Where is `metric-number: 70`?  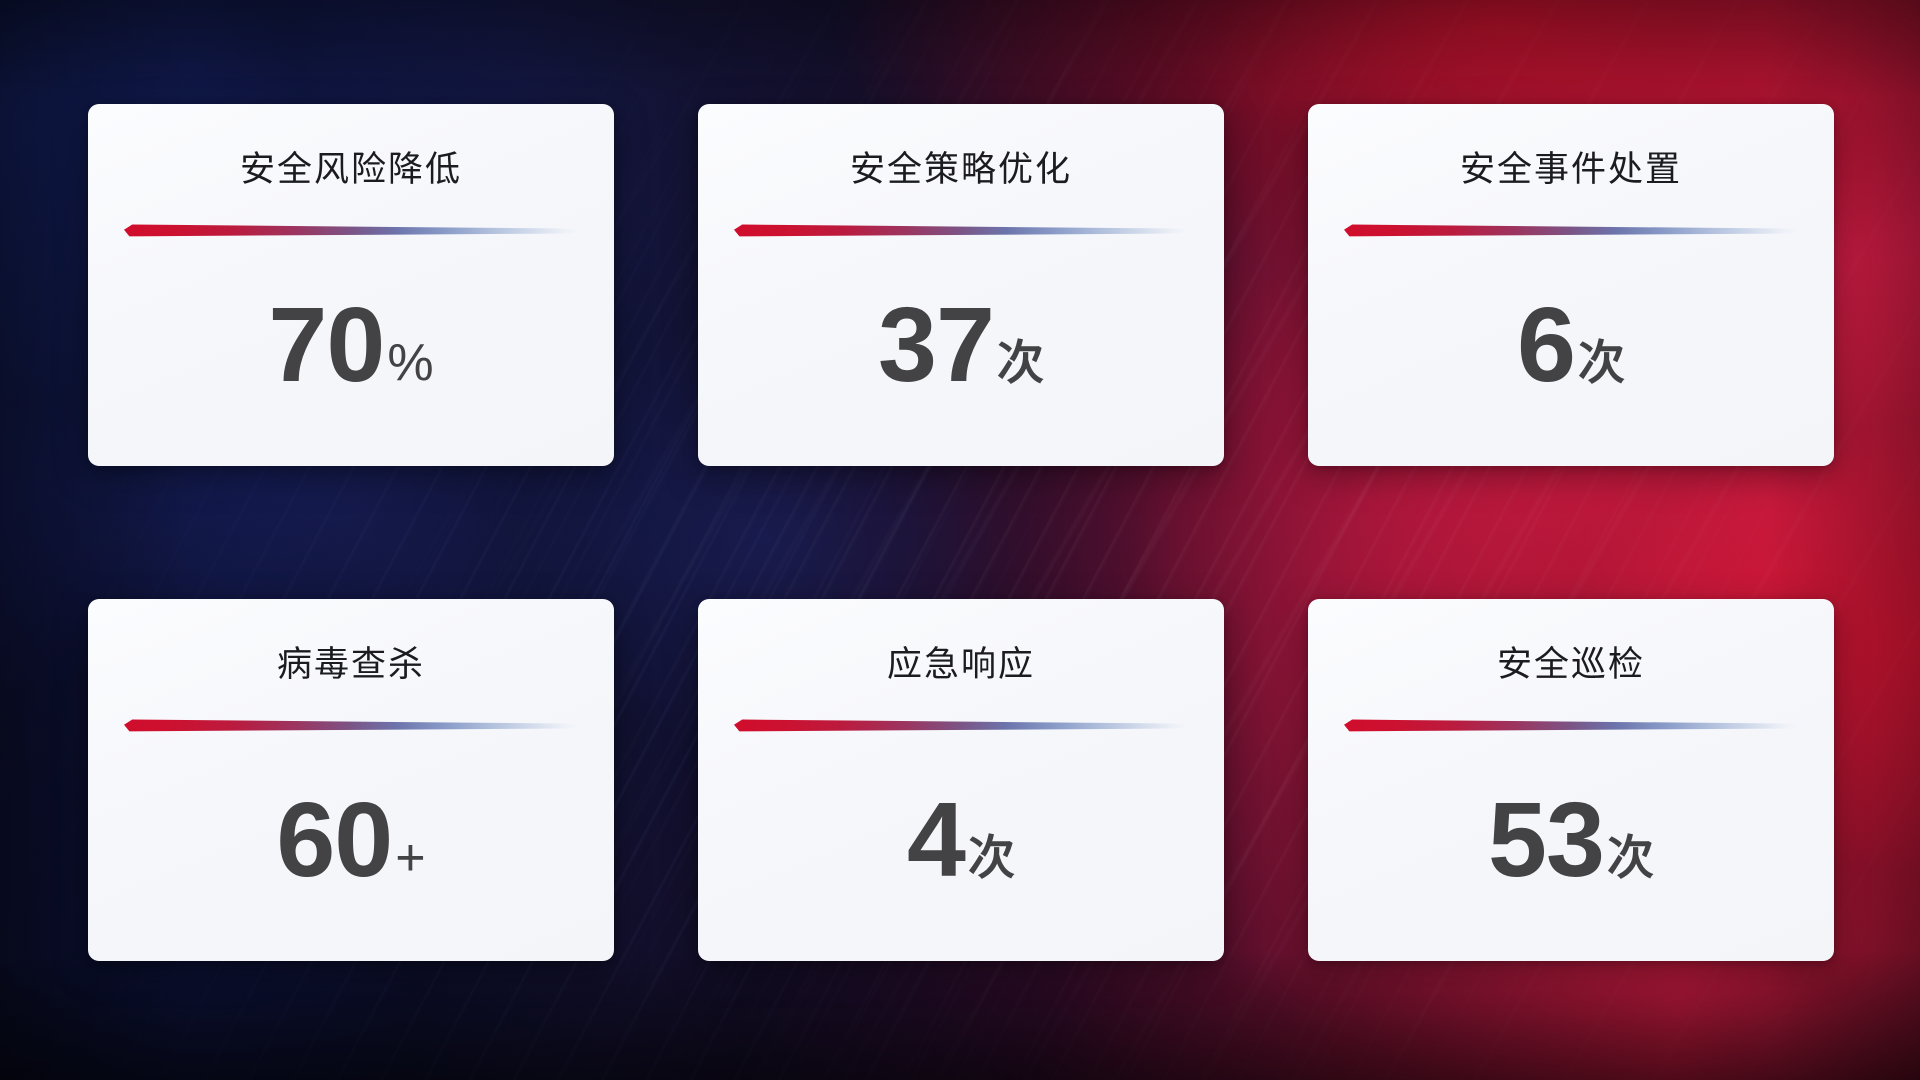
metric-number: 70 is located at coordinates (326, 344).